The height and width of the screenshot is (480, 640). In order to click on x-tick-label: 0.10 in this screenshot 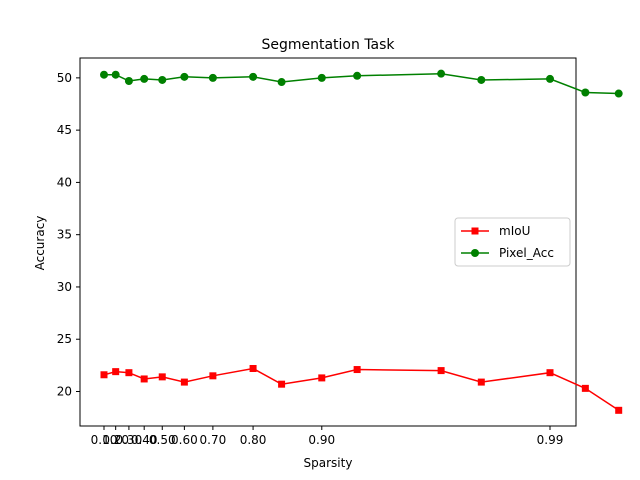, I will do `click(104, 440)`.